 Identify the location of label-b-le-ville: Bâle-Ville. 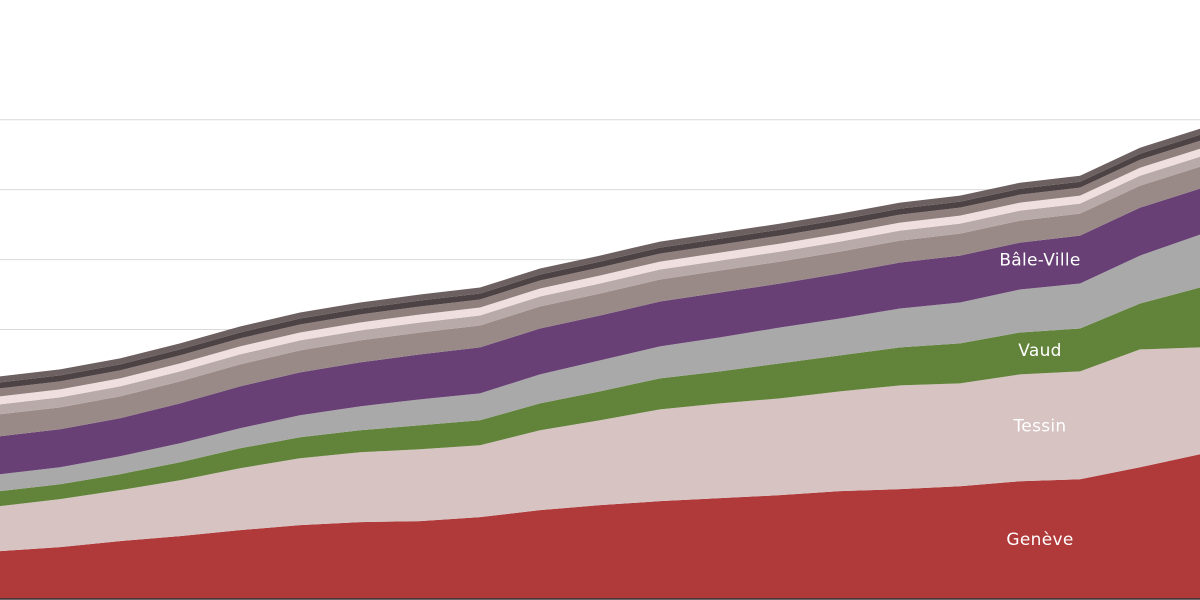
(1039, 261).